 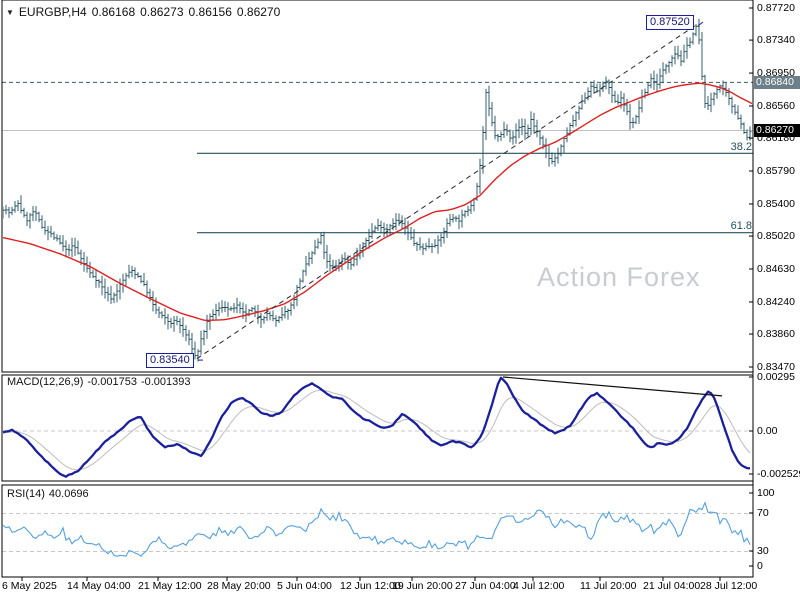 What do you see at coordinates (760, 566) in the screenshot?
I see `rsi-tick-label: 0` at bounding box center [760, 566].